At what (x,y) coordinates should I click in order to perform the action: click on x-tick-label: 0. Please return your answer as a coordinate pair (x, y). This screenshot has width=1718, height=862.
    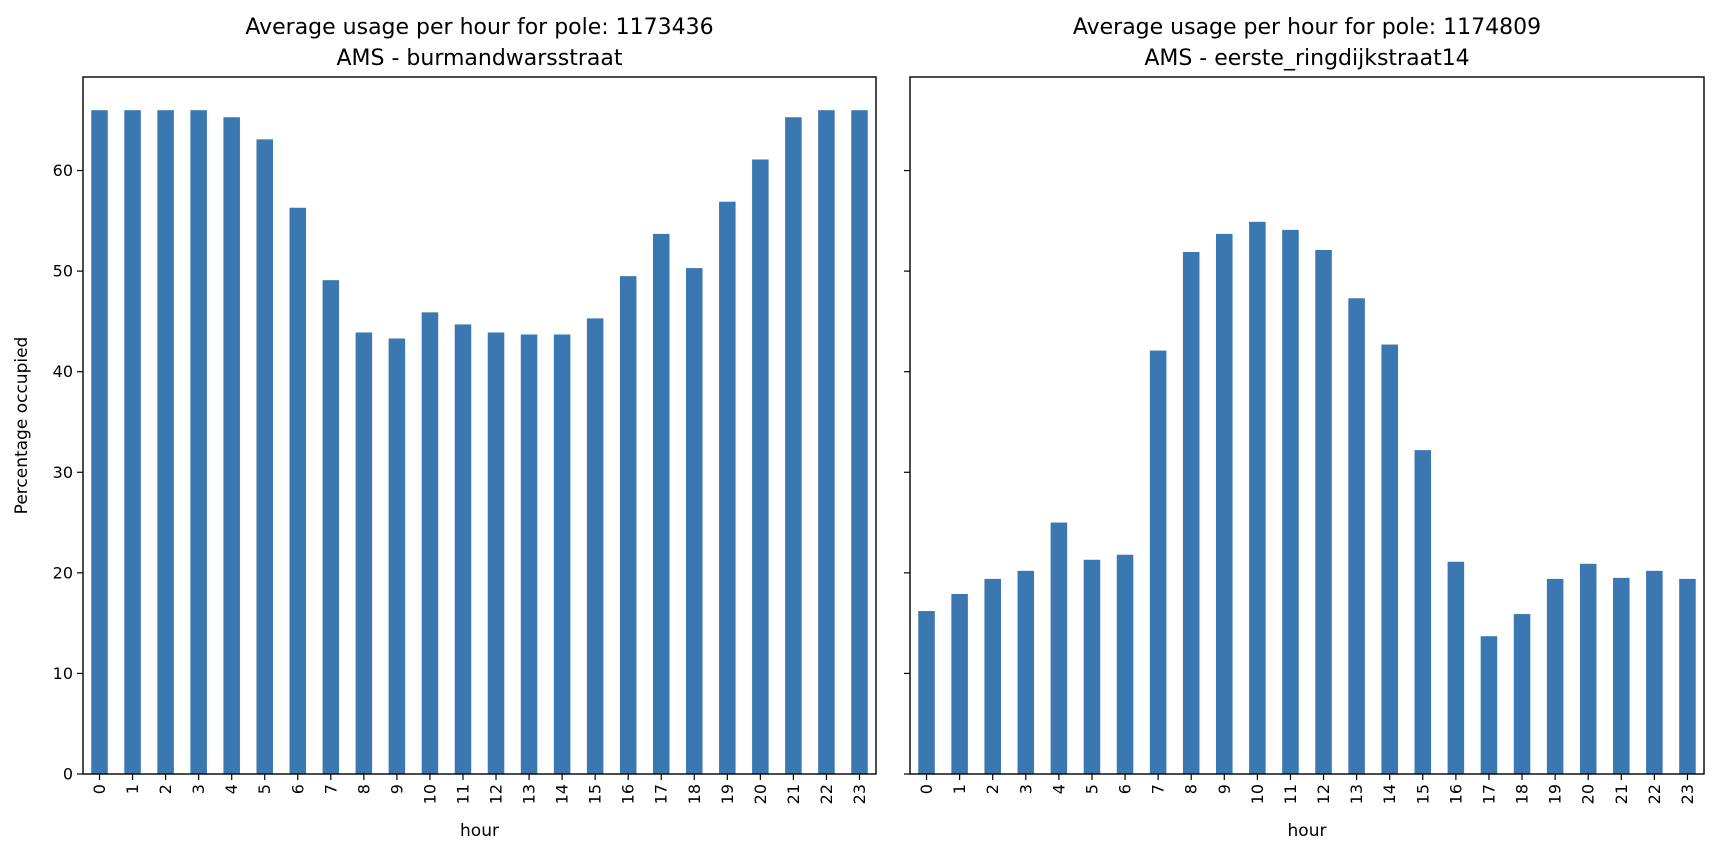
    Looking at the image, I should click on (926, 789).